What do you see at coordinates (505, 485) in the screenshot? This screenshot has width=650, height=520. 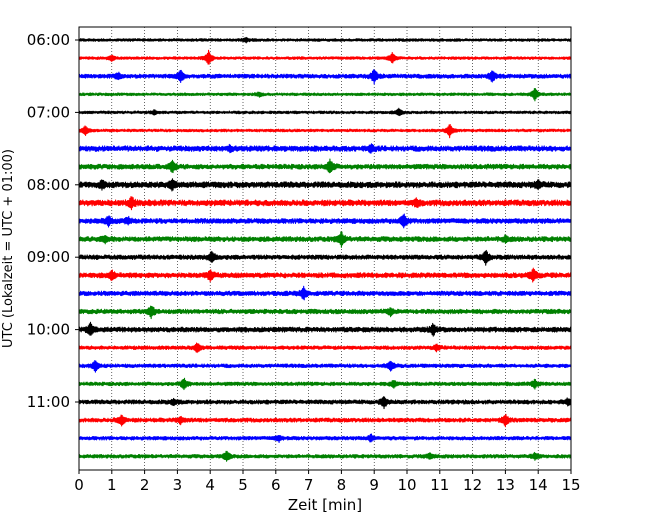 I see `x-tick-label: 13` at bounding box center [505, 485].